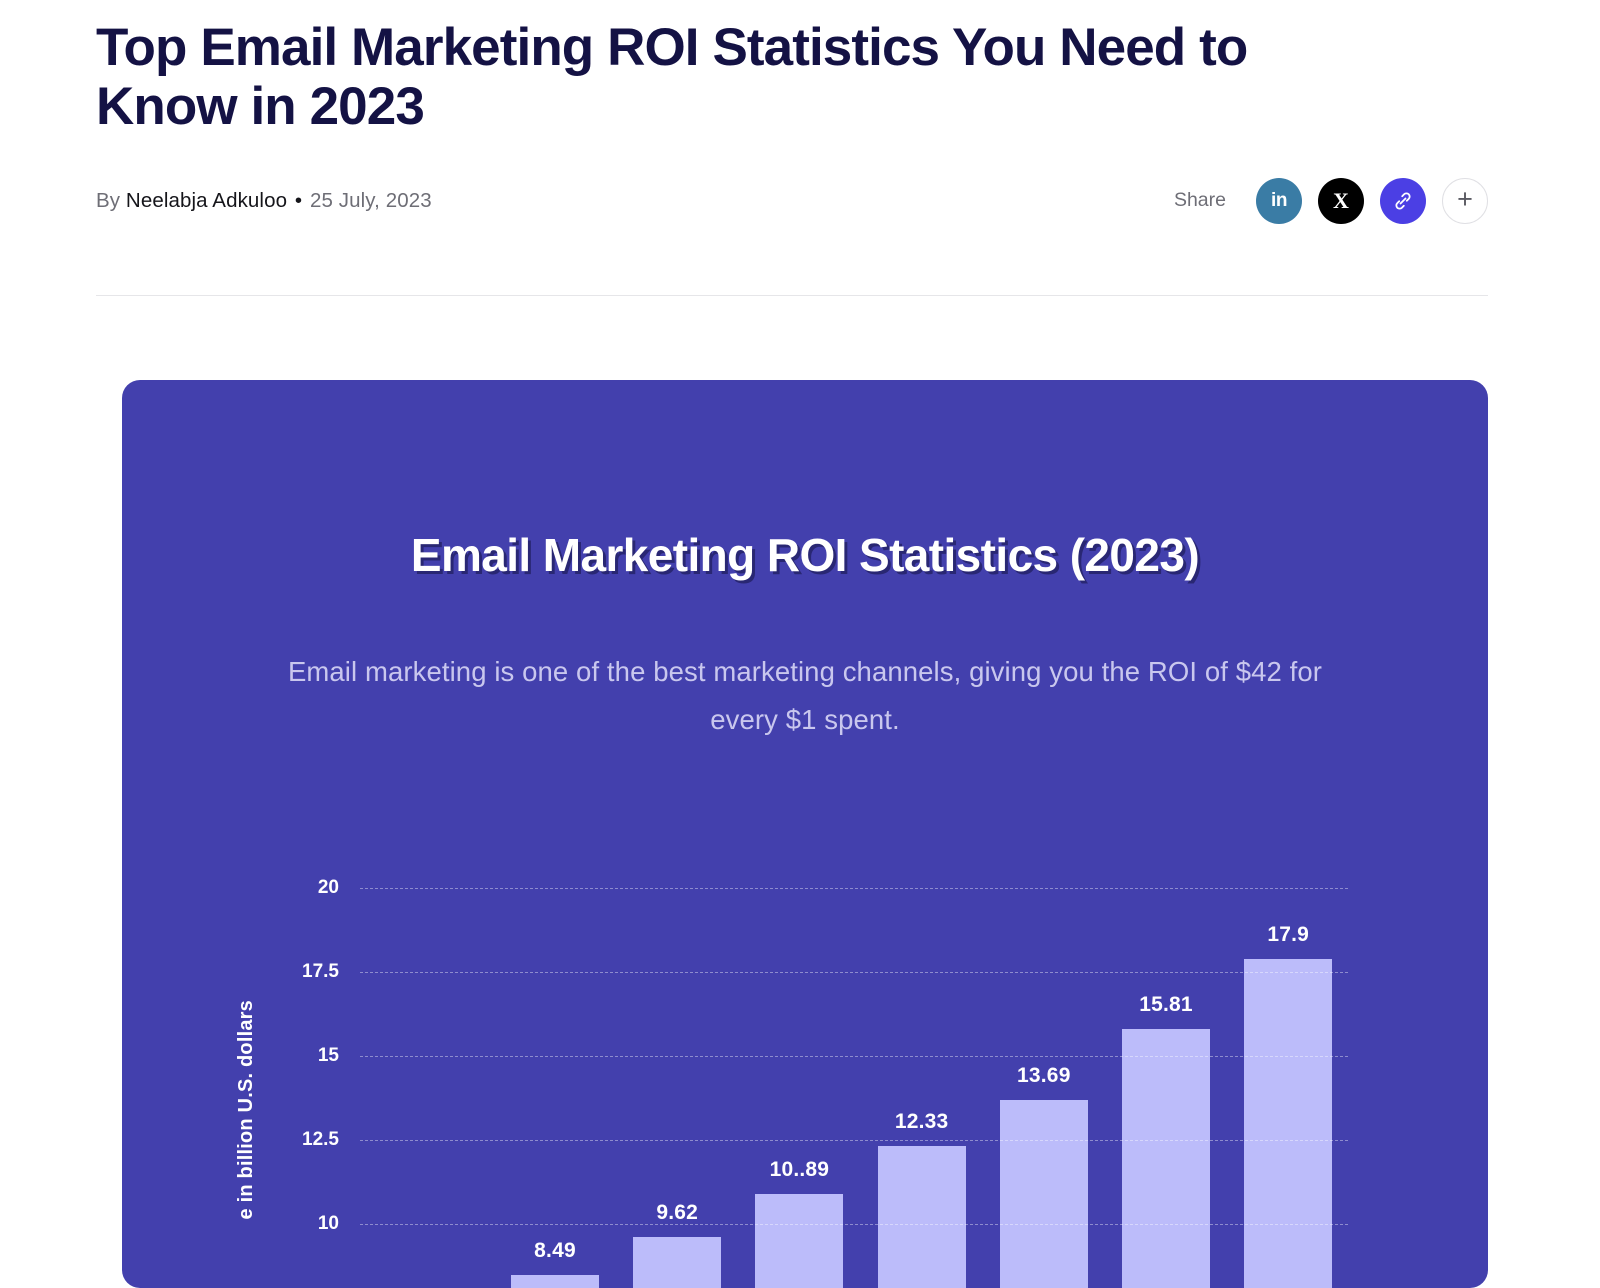 This screenshot has height=1288, width=1600. I want to click on x-share-button: X, so click(1341, 200).